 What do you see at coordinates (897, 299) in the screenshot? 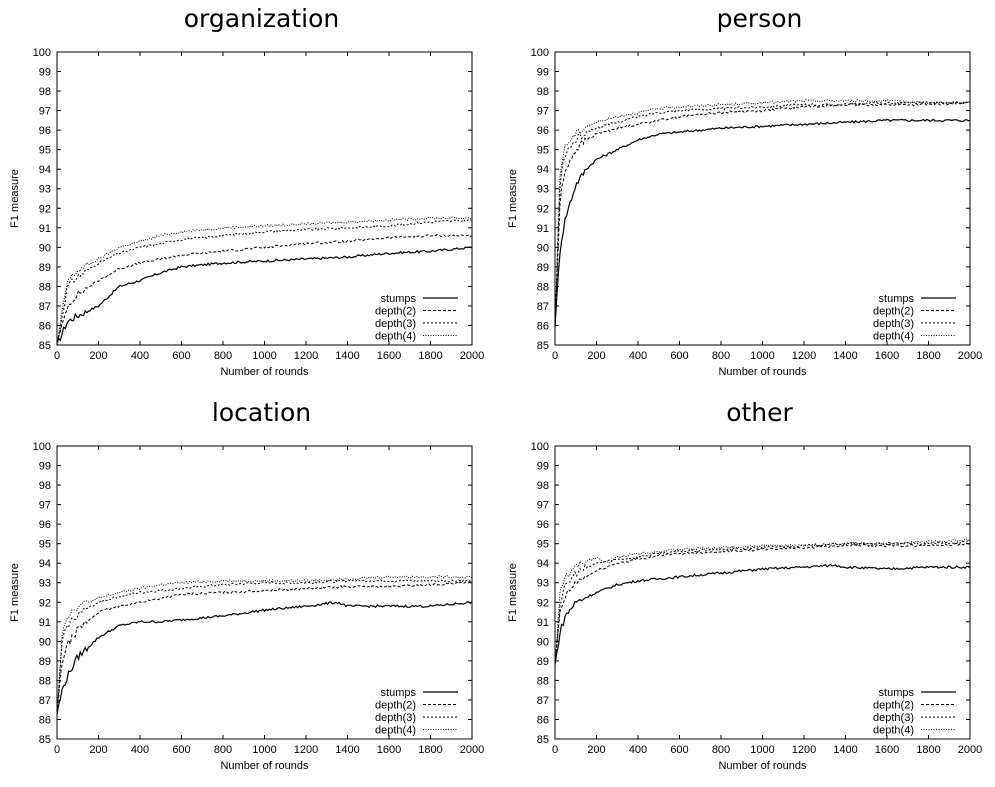
I see `legend-label: stumps` at bounding box center [897, 299].